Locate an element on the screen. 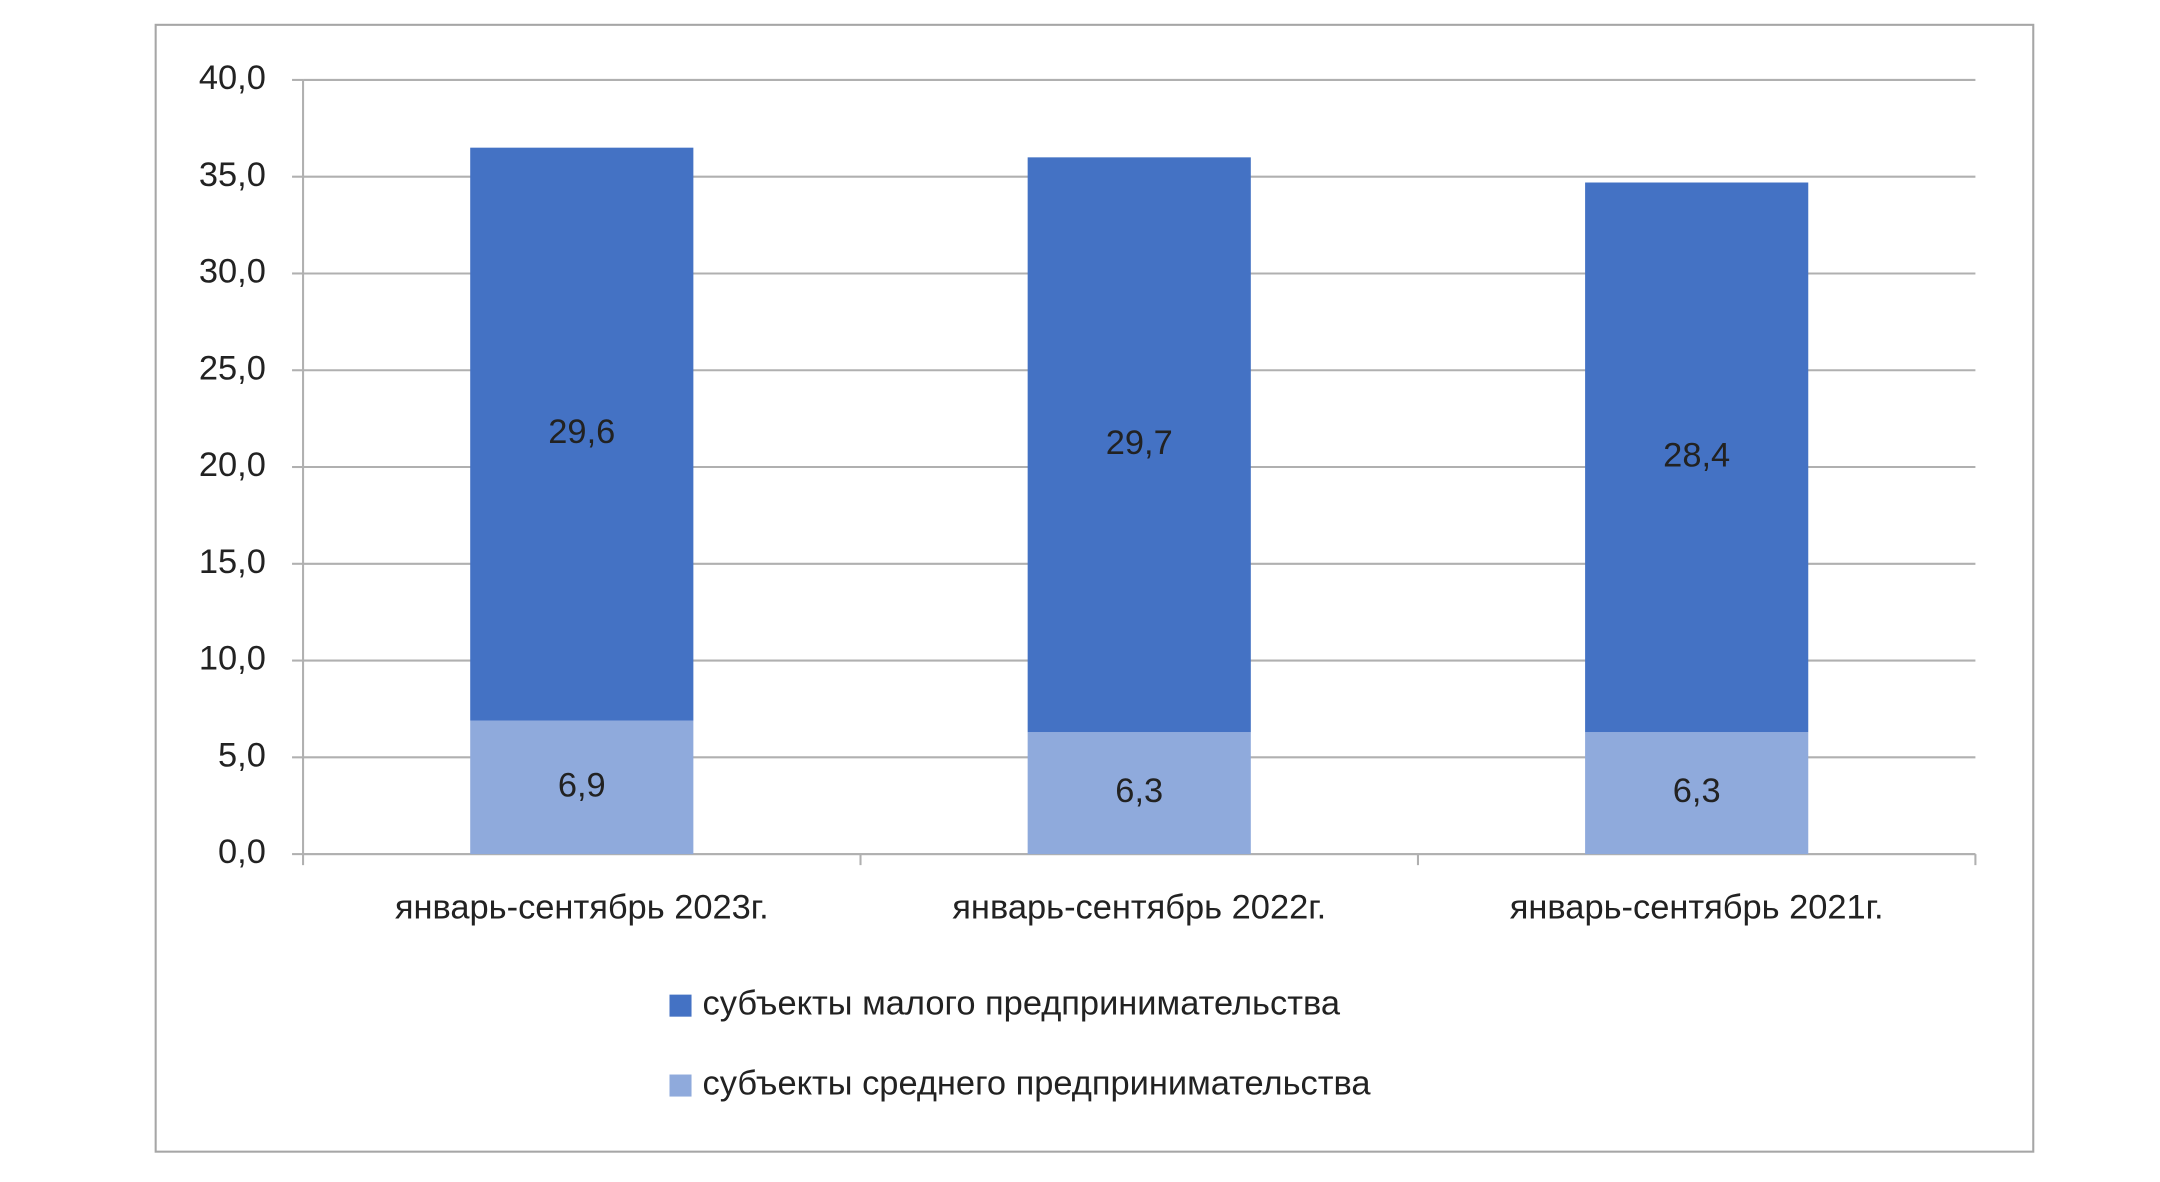 This screenshot has height=1182, width=2160. x-tick-label: январь-сентябрь 2023г. is located at coordinates (582, 907).